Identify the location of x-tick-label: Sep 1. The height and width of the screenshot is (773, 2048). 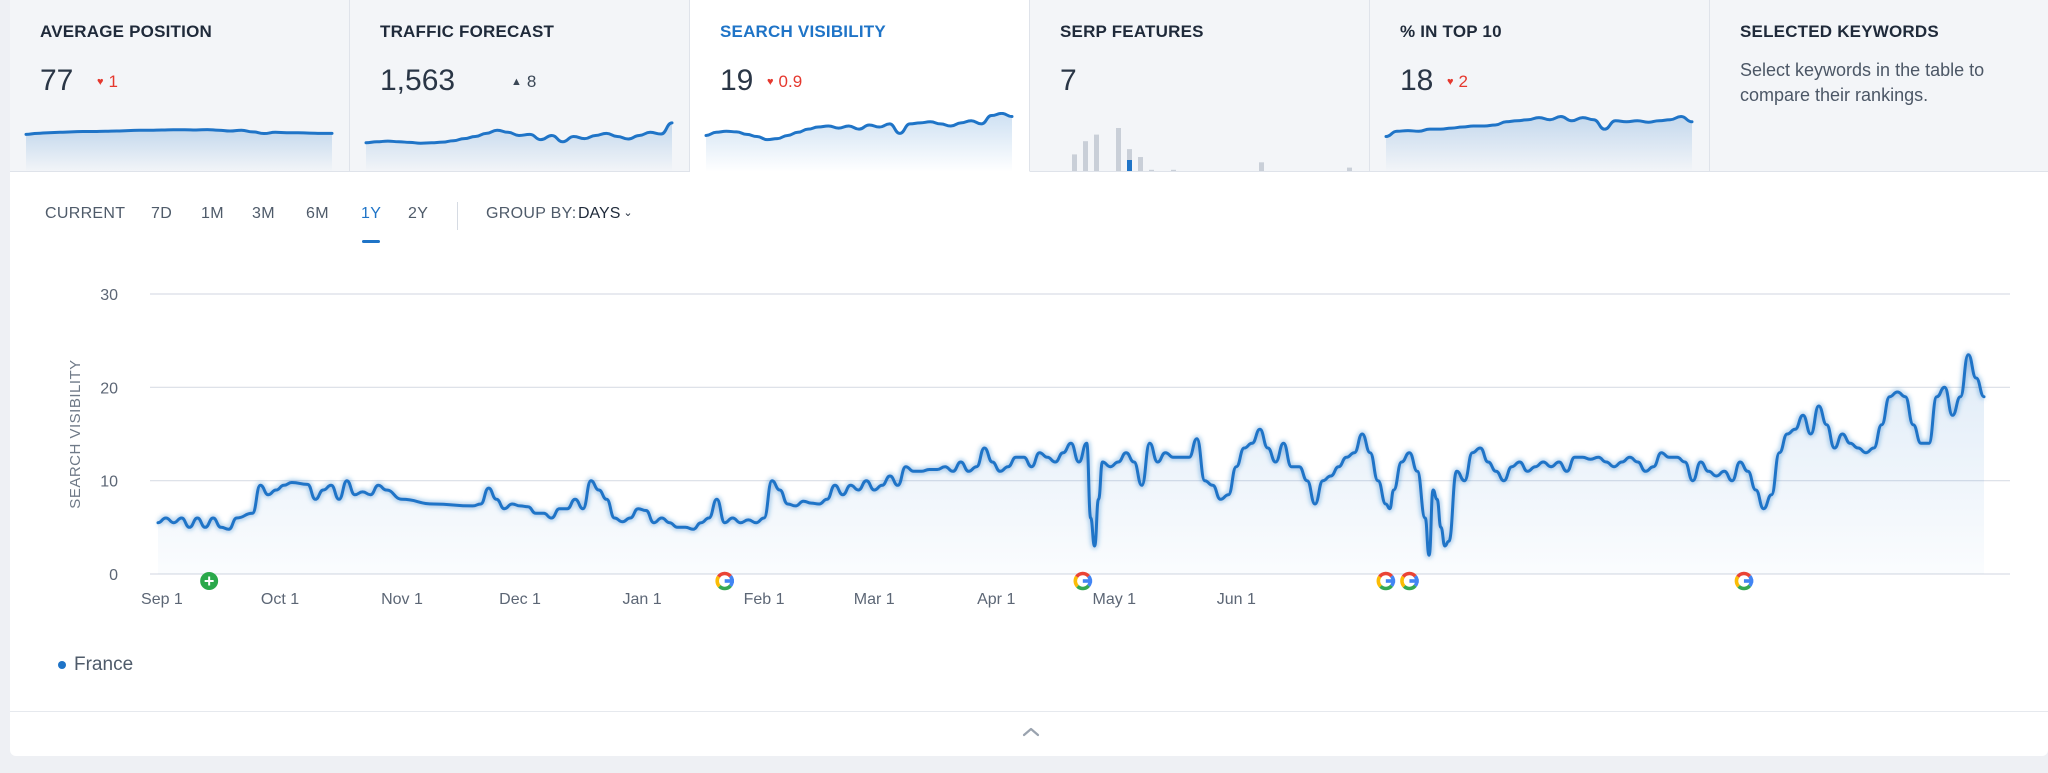
(162, 599).